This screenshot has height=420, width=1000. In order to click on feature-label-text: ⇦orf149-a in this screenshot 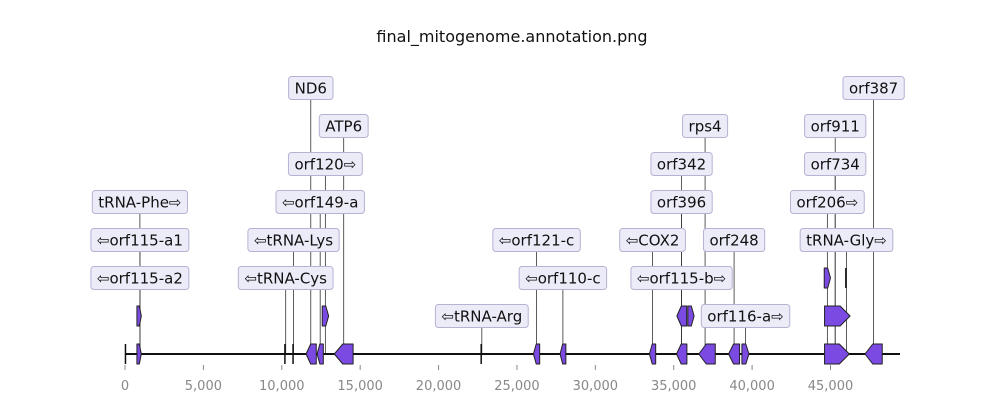, I will do `click(320, 203)`.